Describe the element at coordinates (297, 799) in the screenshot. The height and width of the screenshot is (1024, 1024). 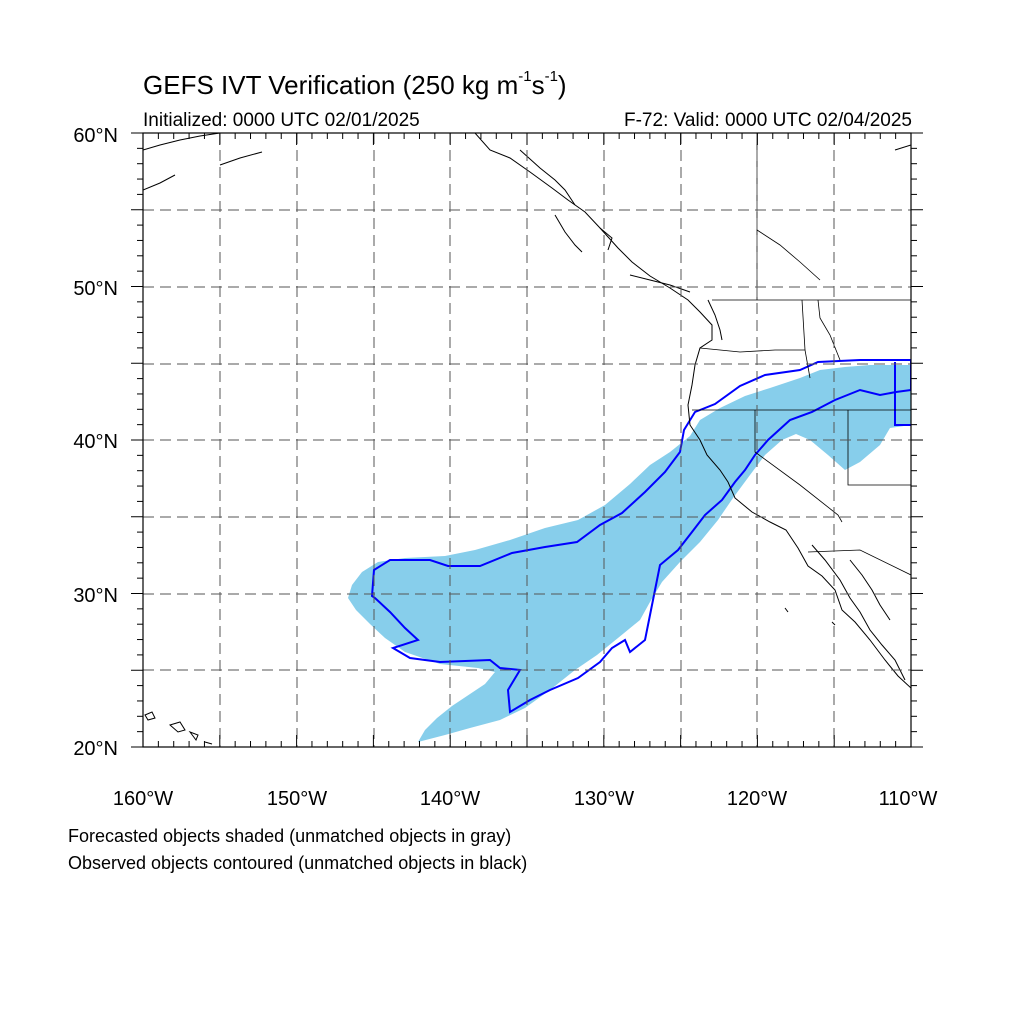
I see `lon-label-150w: 150°W` at that location.